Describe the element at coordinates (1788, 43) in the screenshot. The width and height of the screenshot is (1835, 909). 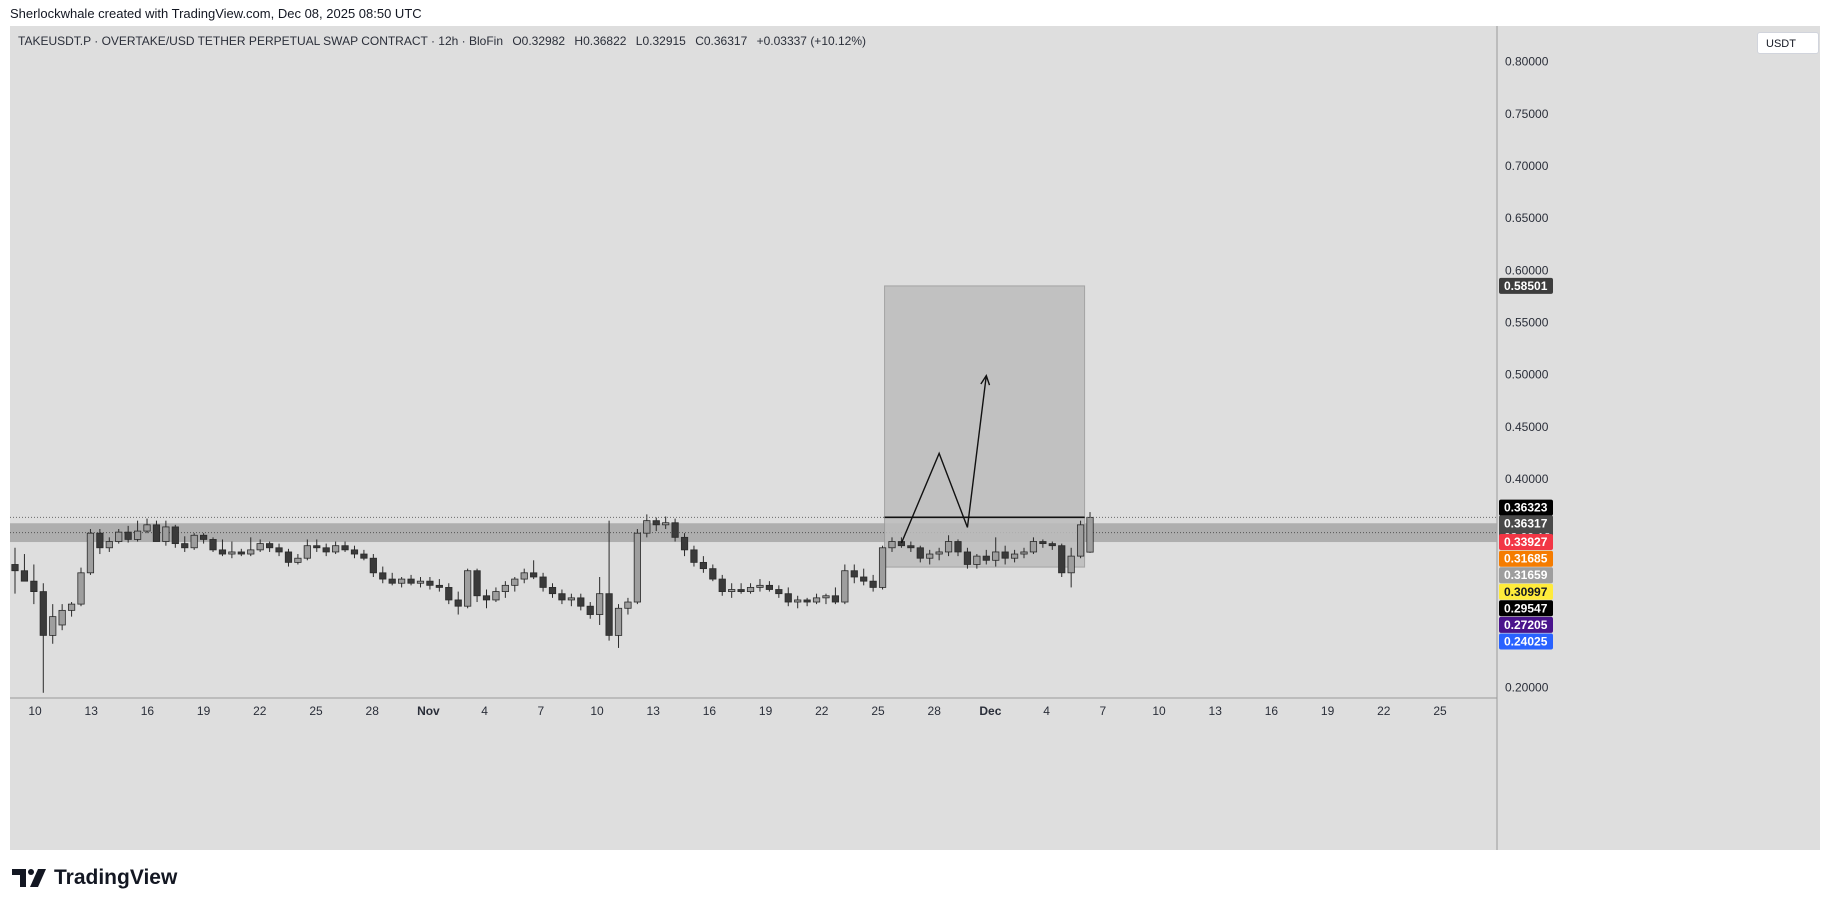
I see `currency-unit-button: USDT` at that location.